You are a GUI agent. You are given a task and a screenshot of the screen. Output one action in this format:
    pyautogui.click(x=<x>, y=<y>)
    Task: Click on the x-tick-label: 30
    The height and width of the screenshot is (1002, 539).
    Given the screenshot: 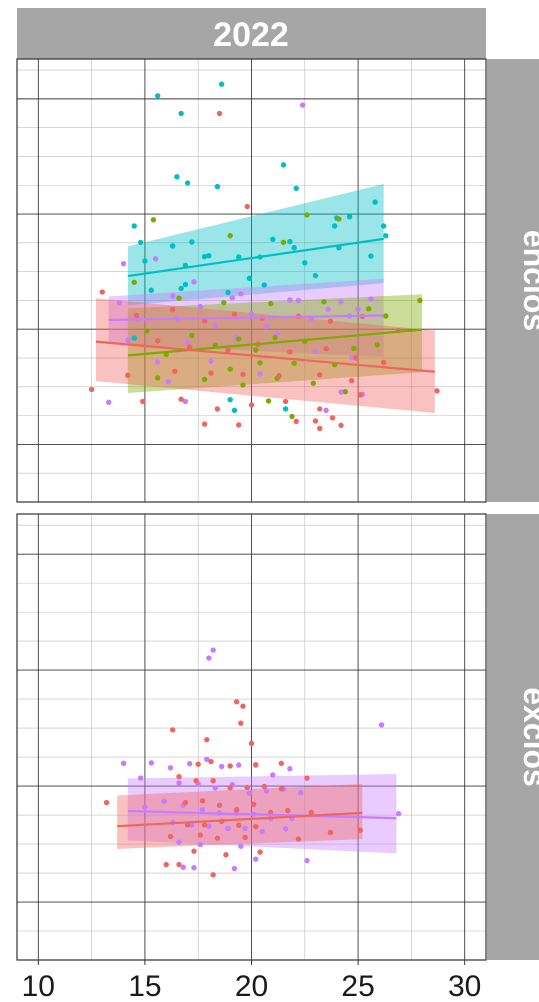 What is the action you would take?
    pyautogui.click(x=464, y=986)
    